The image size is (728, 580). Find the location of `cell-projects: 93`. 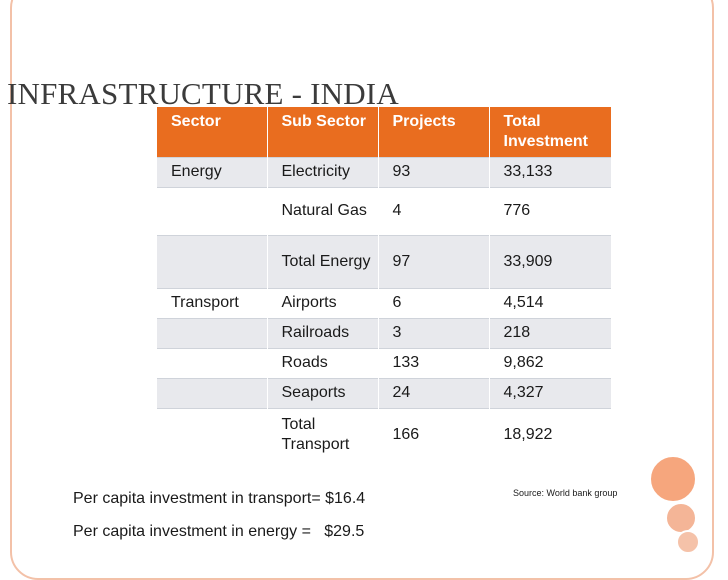

cell-projects: 93 is located at coordinates (434, 171).